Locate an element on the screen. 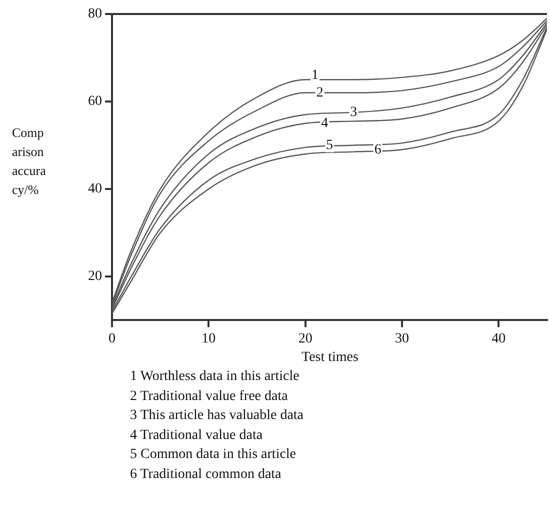 The height and width of the screenshot is (517, 550). text: 4 Traditional value data is located at coordinates (197, 435).